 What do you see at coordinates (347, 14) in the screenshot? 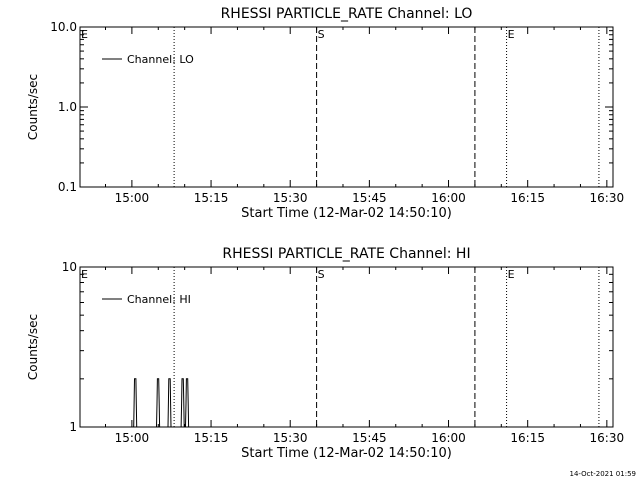
I see `chart-title: RHESSI PARTICLE_RATE Channel: LO` at bounding box center [347, 14].